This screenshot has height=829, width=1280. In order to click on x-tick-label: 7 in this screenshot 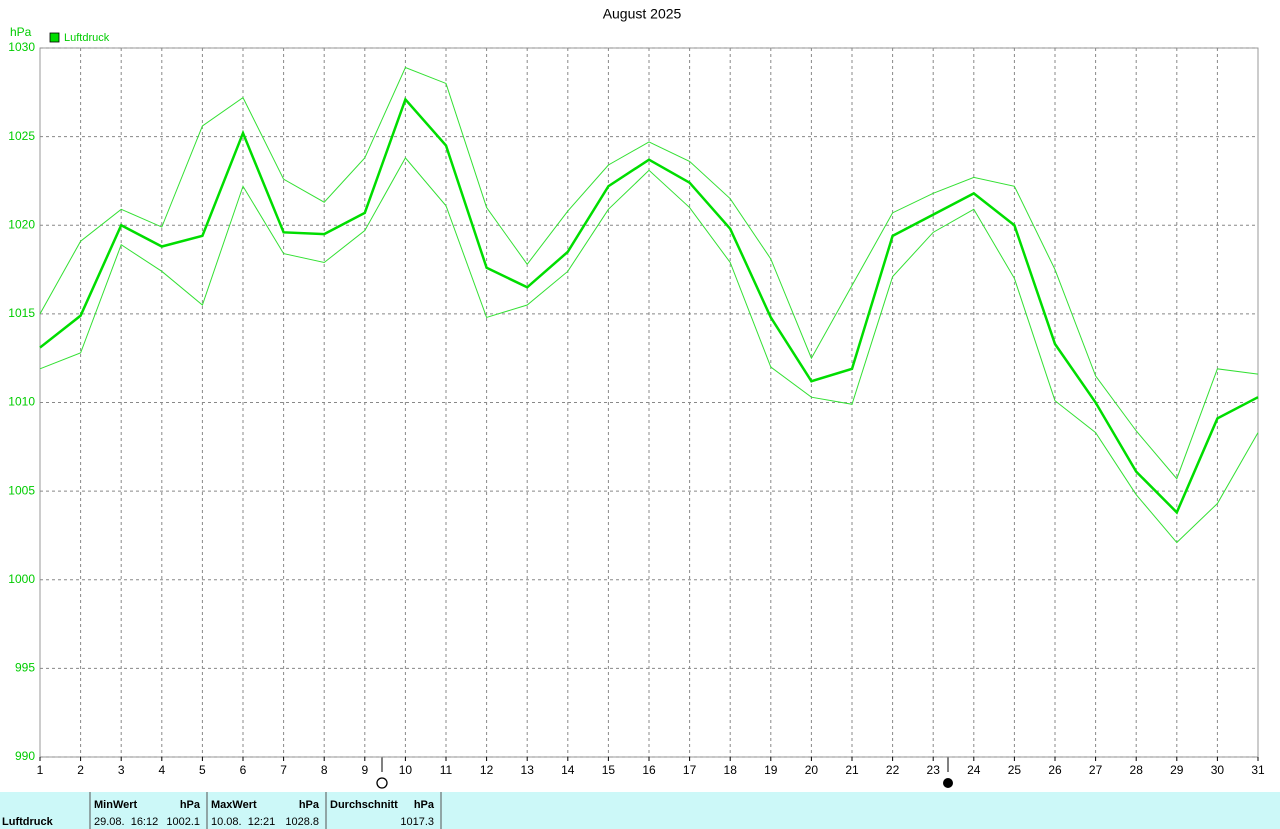, I will do `click(283, 770)`.